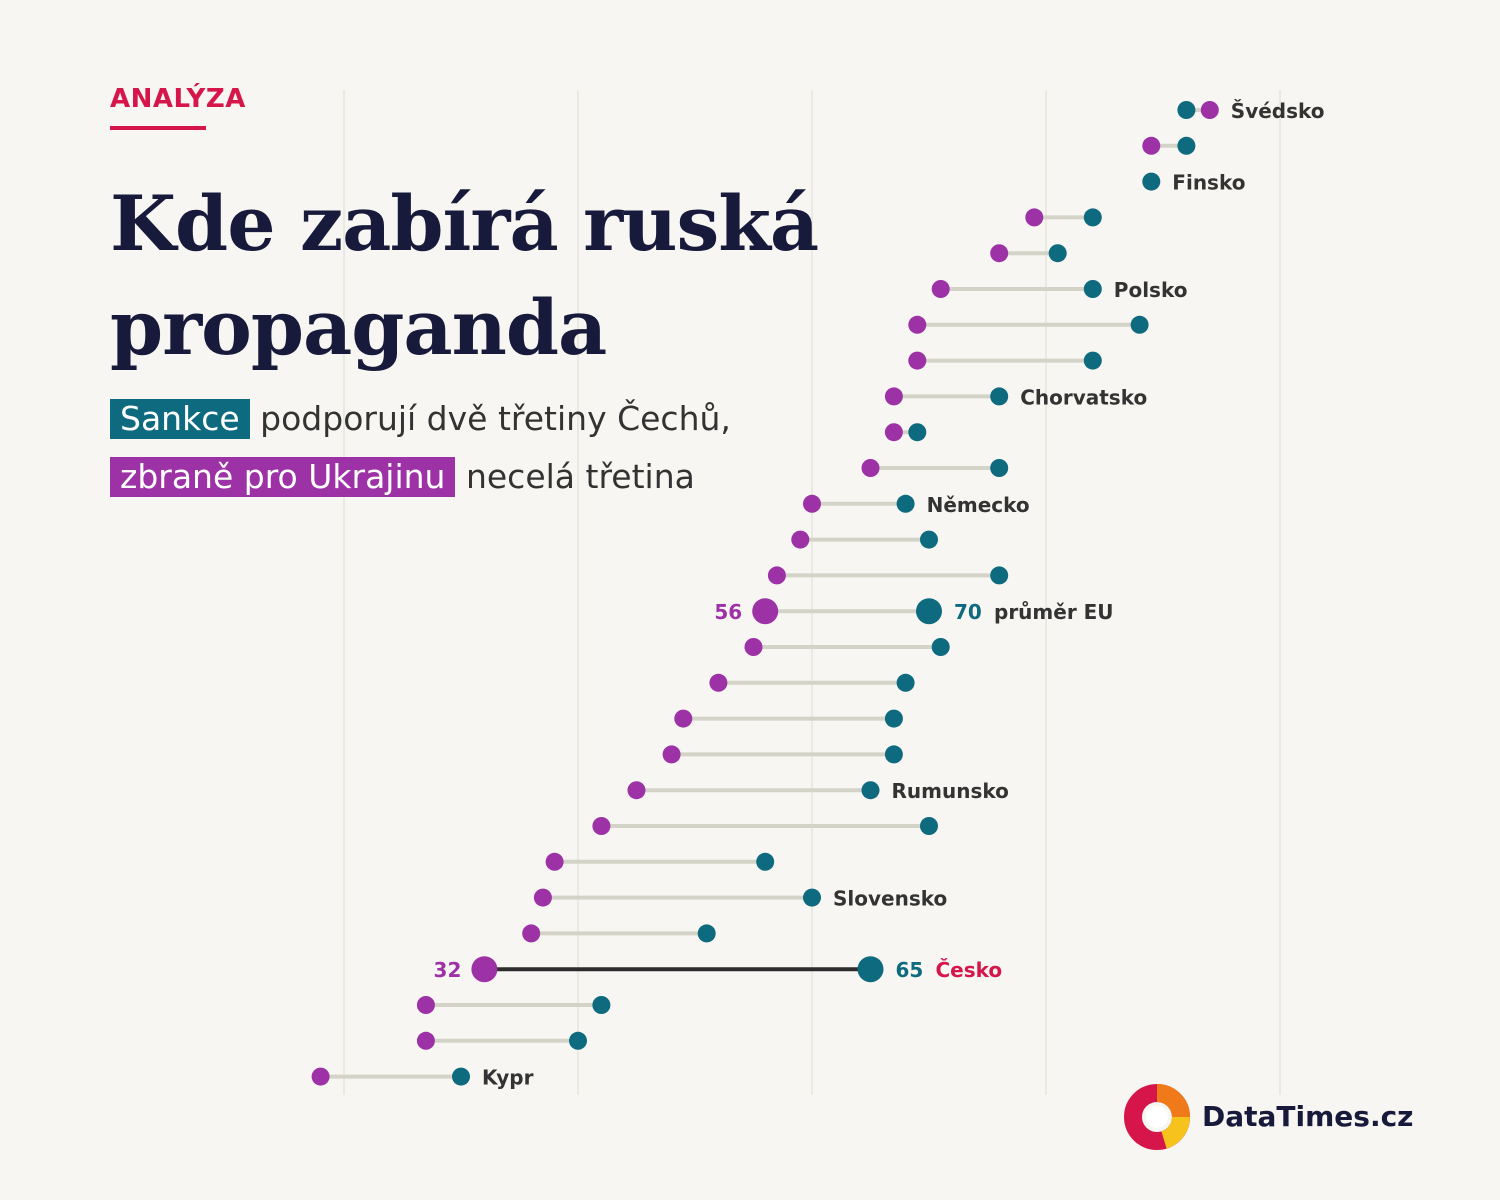 The image size is (1500, 1200). Describe the element at coordinates (1151, 290) in the screenshot. I see `country-label: Polsko` at that location.